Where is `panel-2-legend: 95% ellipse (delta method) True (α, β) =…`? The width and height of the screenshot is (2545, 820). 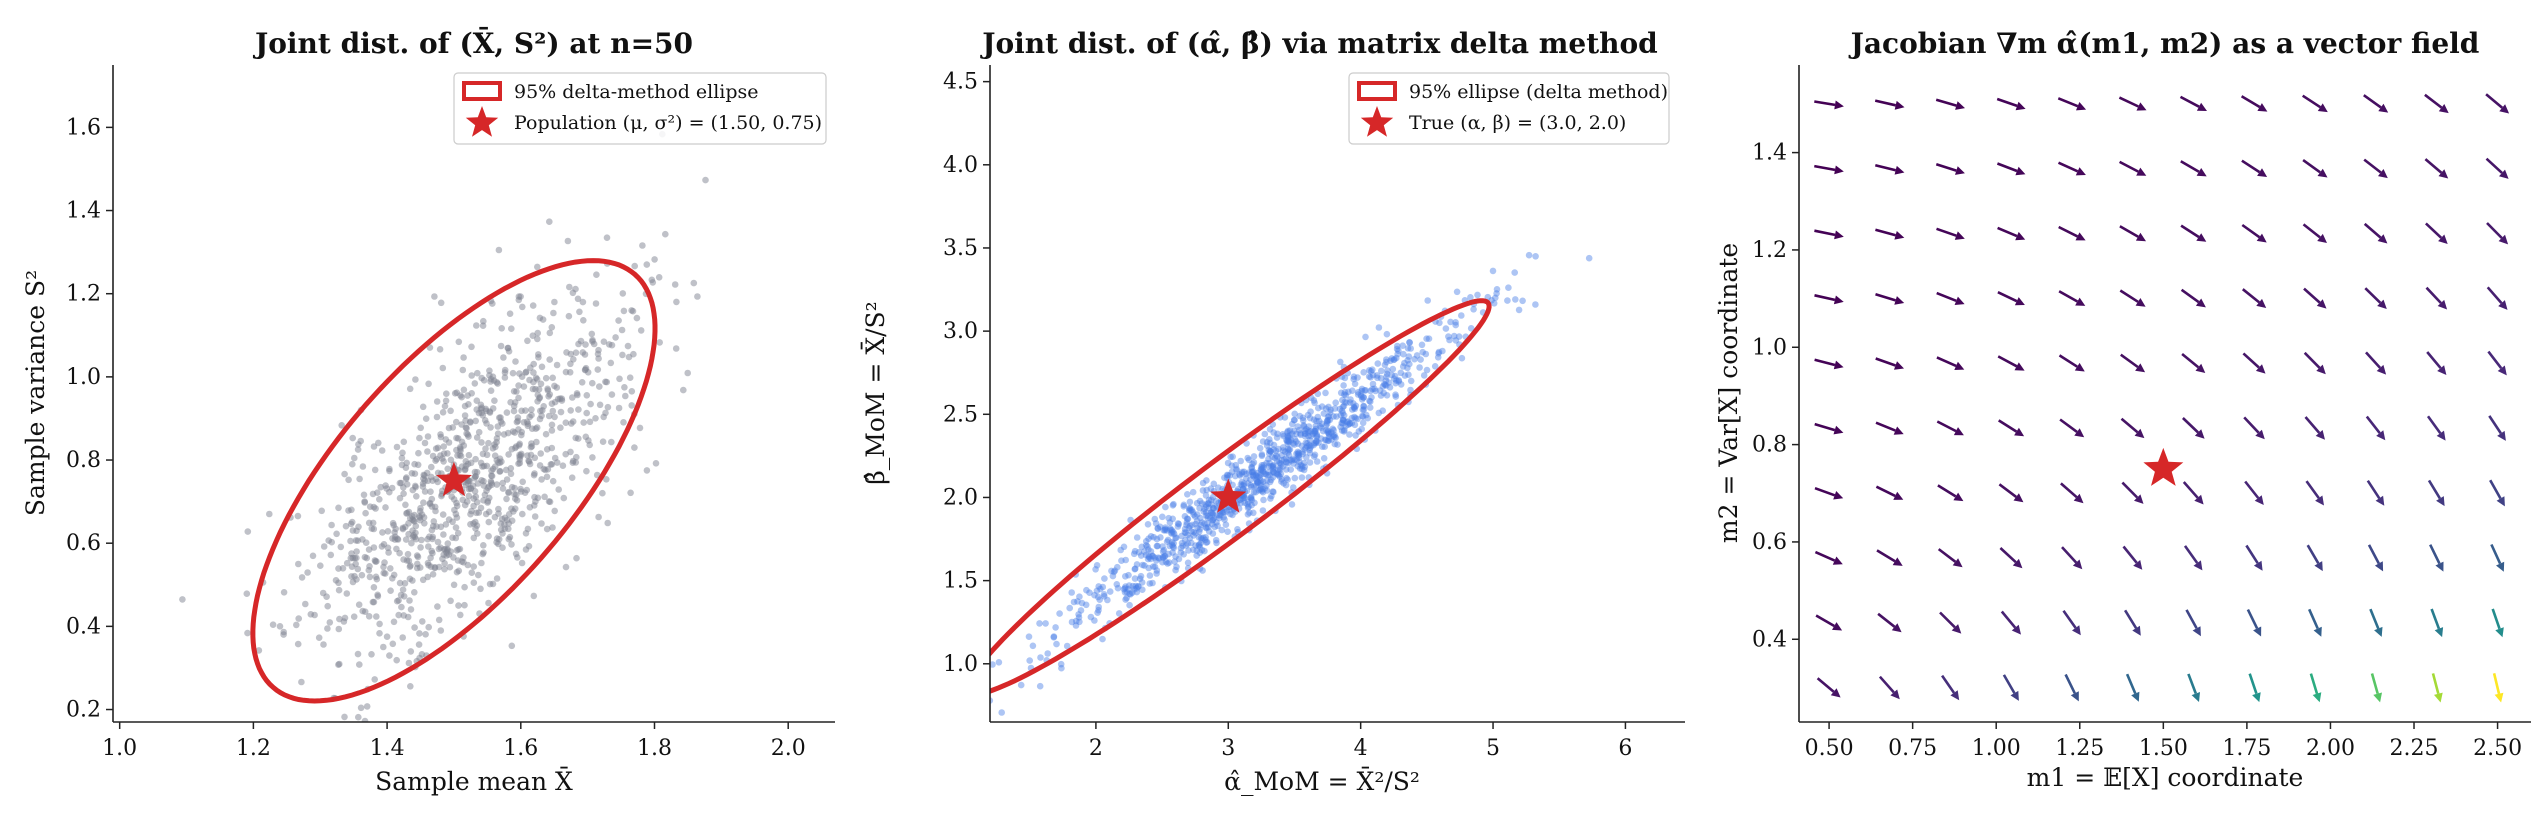
panel-2-legend: 95% ellipse (delta method) True (α, β) =… is located at coordinates (1509, 108).